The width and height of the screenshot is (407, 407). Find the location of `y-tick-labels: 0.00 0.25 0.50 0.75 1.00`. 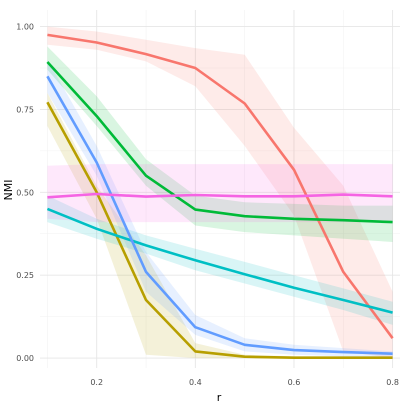

y-tick-labels: 0.00 0.25 0.50 0.75 1.00 is located at coordinates (25, 193).